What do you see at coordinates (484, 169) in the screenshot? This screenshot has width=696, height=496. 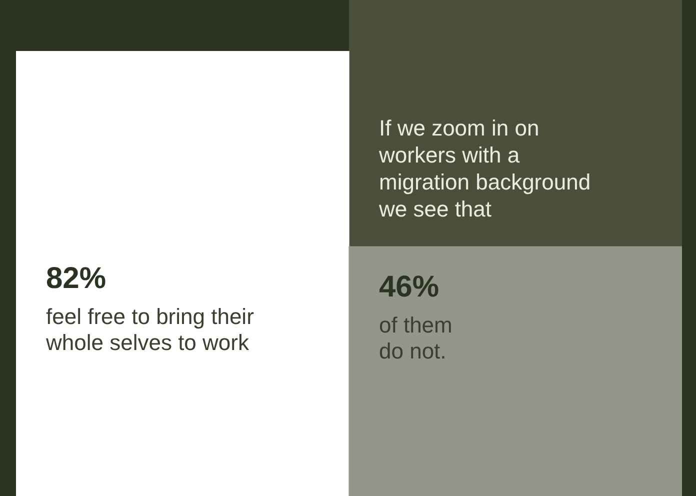 I see `annotation: If we zoom in on workers with a migration background we see that` at bounding box center [484, 169].